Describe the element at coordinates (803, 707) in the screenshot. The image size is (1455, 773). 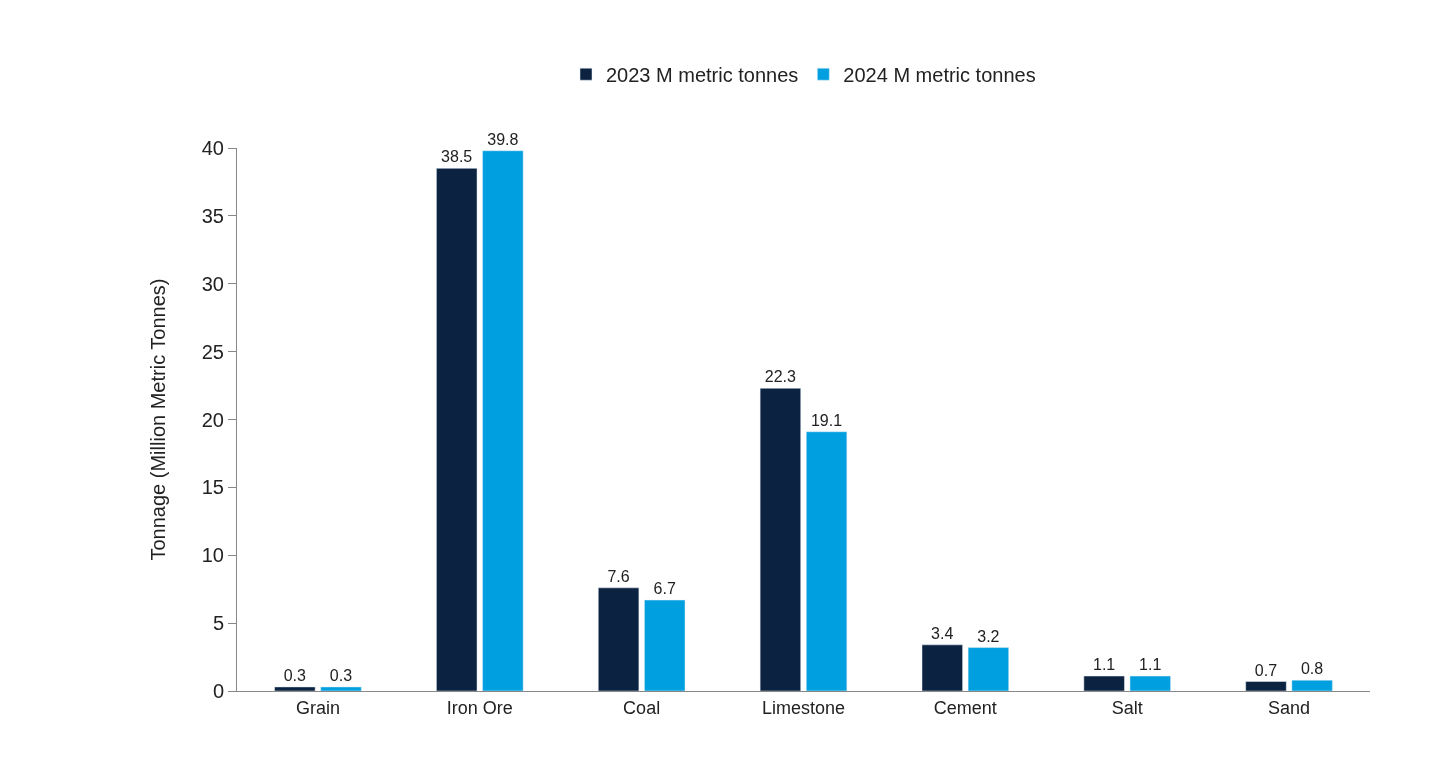
I see `x-tick-label: Limestone` at that location.